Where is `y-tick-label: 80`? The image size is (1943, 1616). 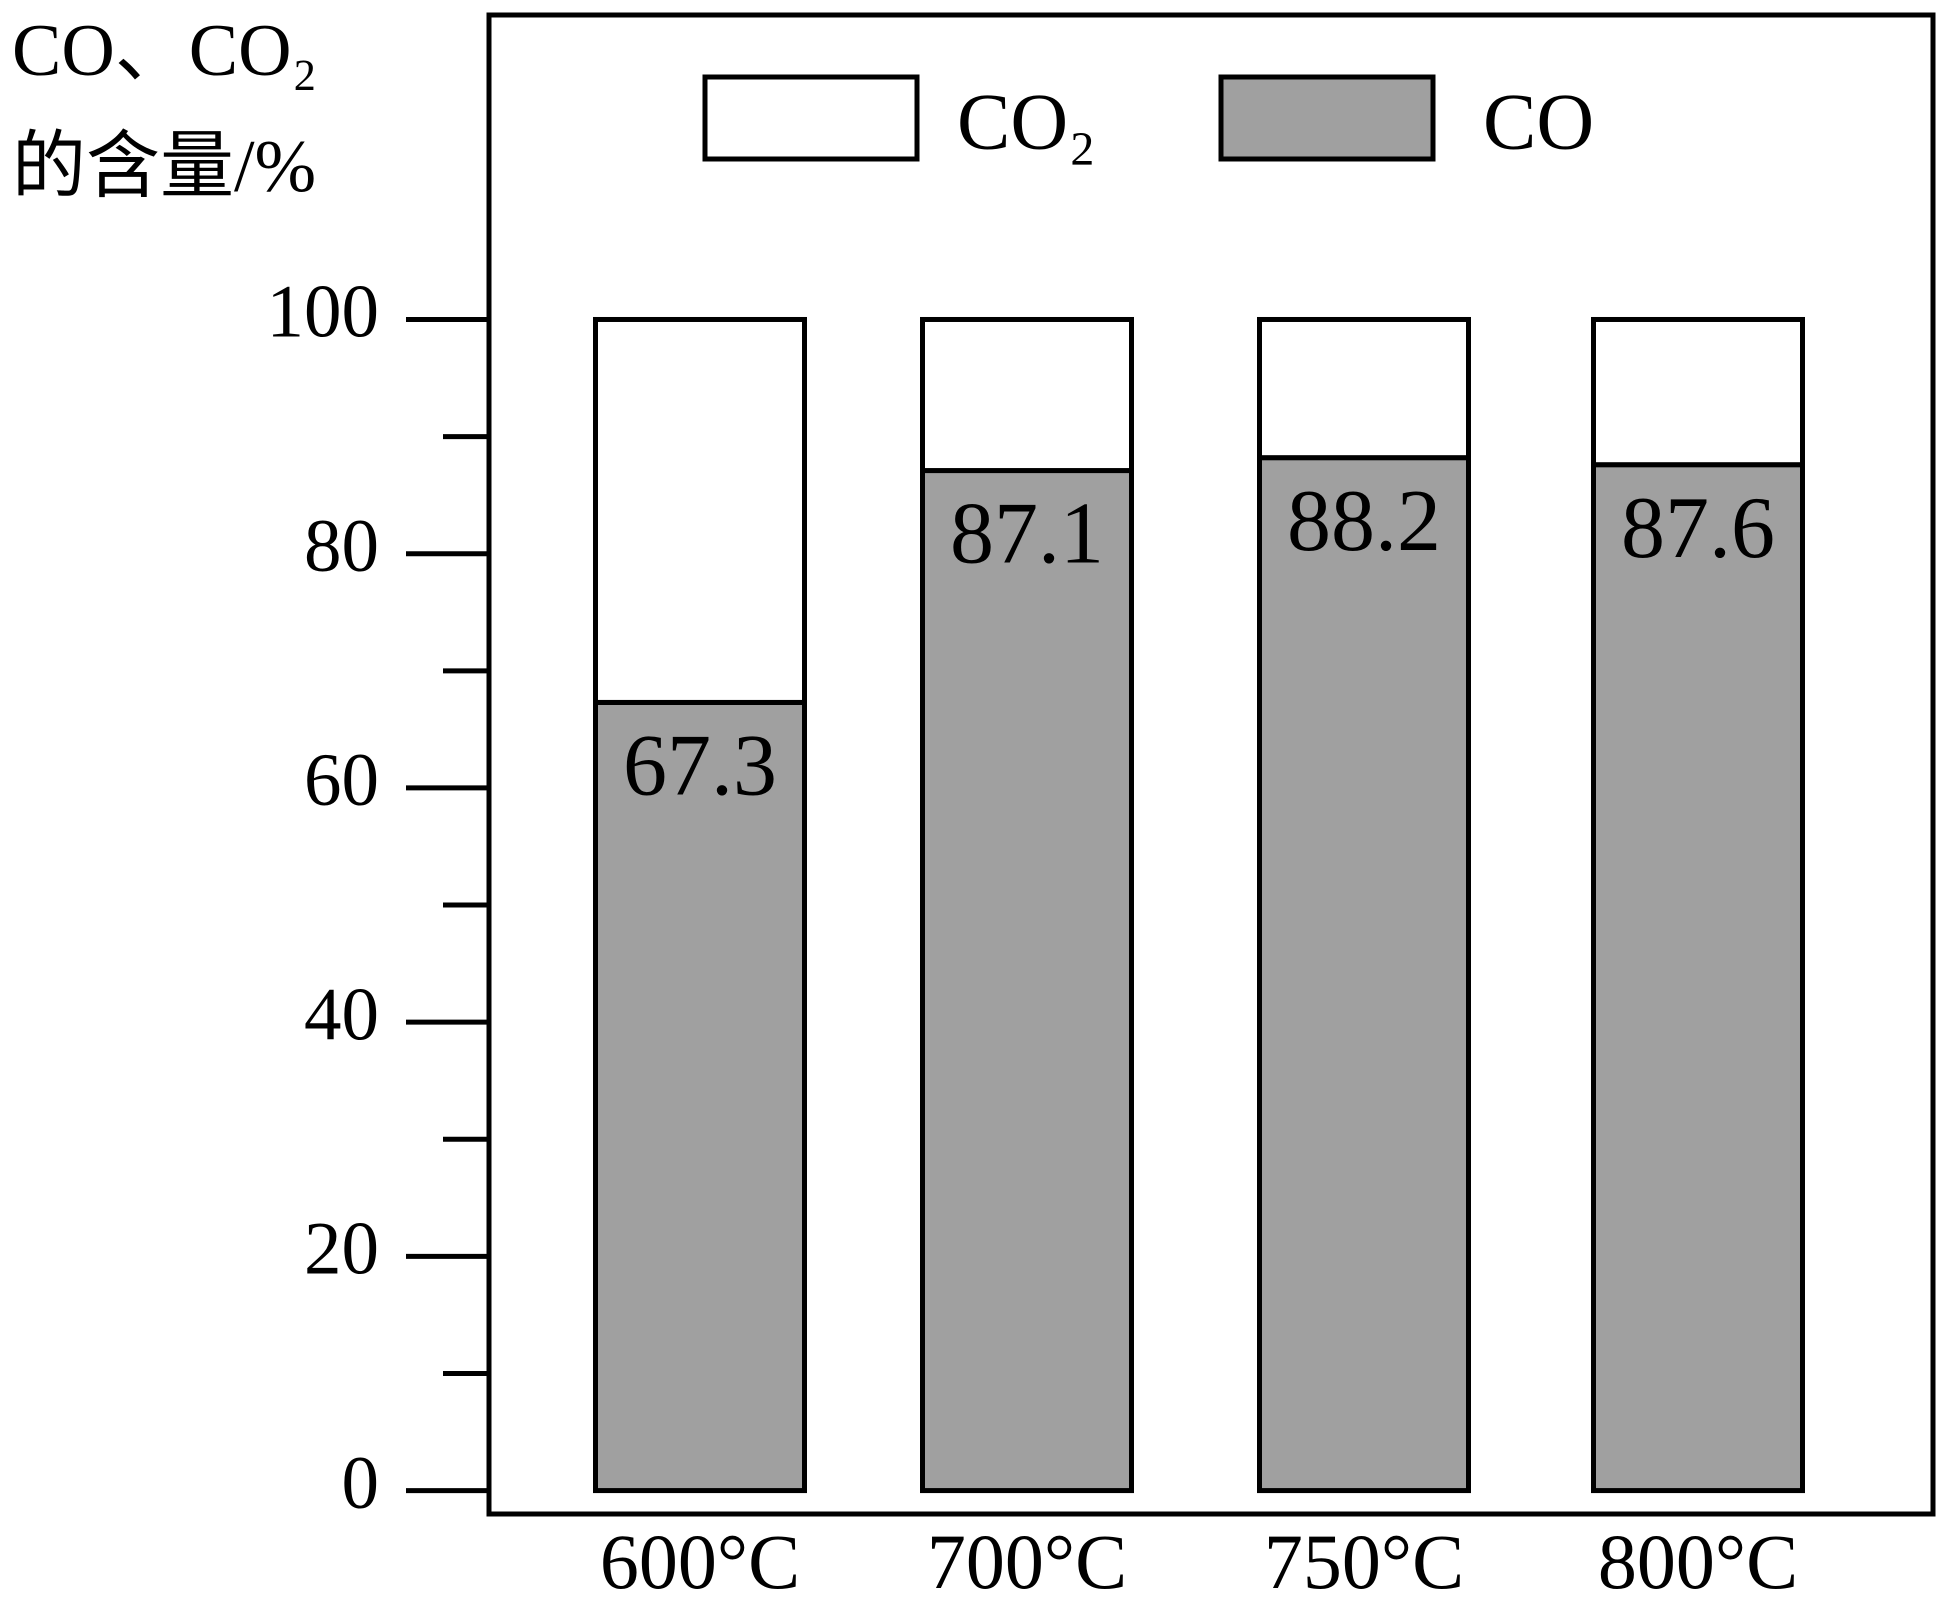
y-tick-label: 80 is located at coordinates (341, 546).